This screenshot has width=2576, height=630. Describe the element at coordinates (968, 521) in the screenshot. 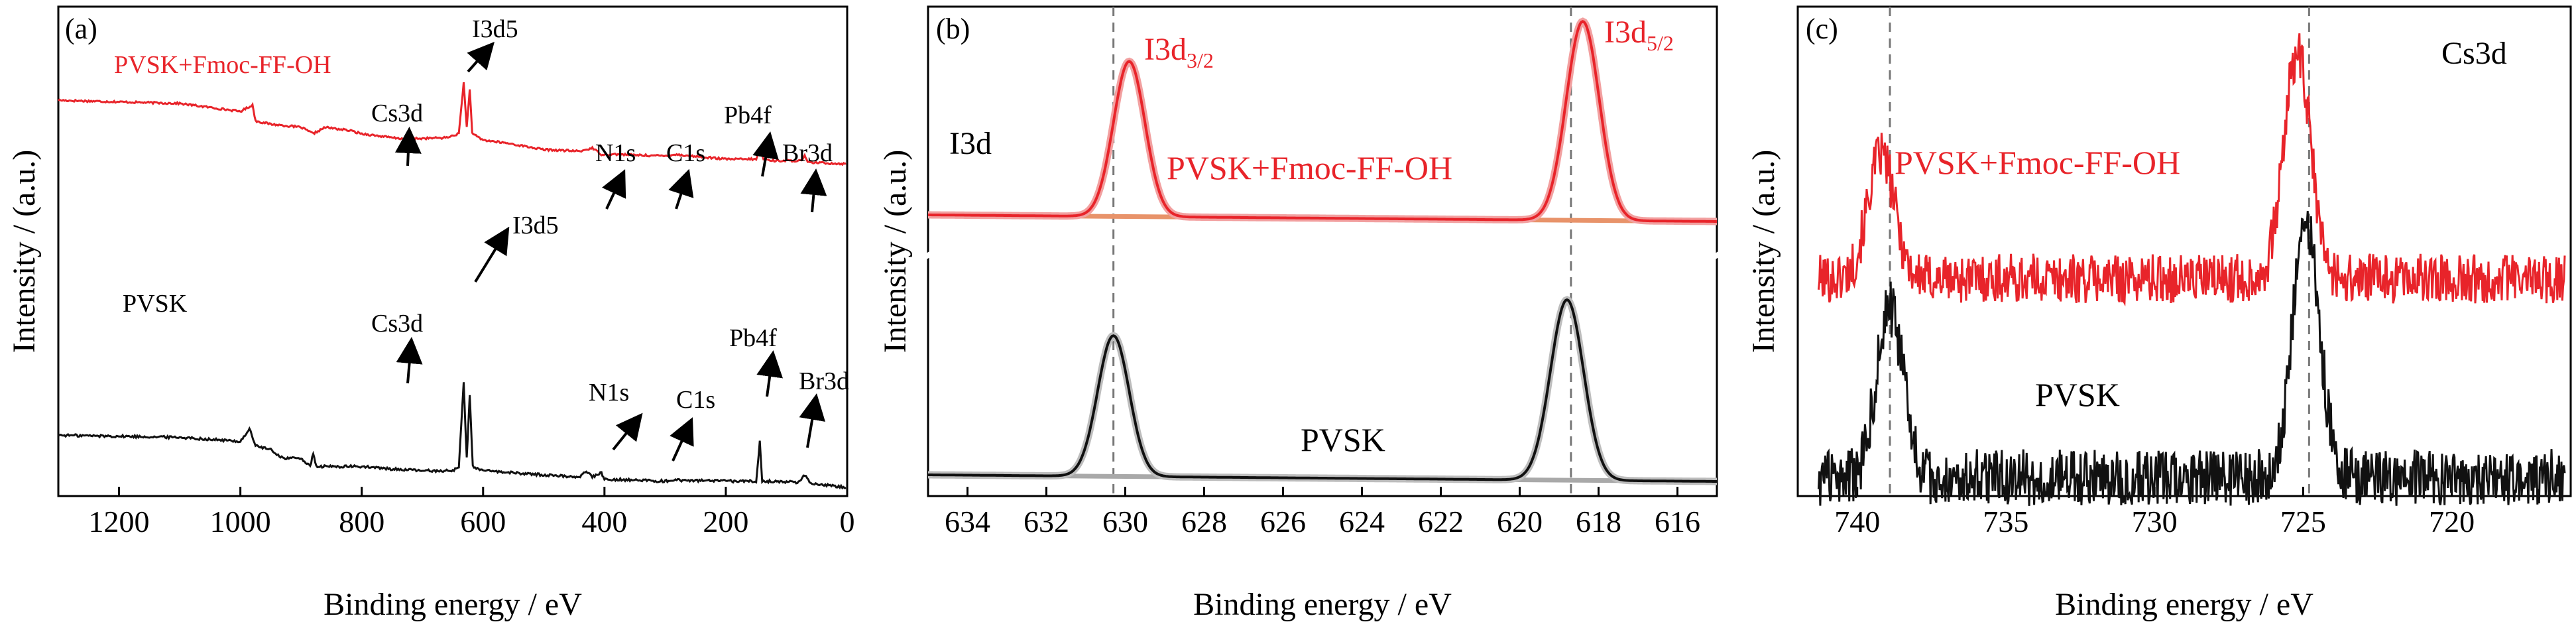

I see `panel-b-x-tick-label-0: 634` at that location.